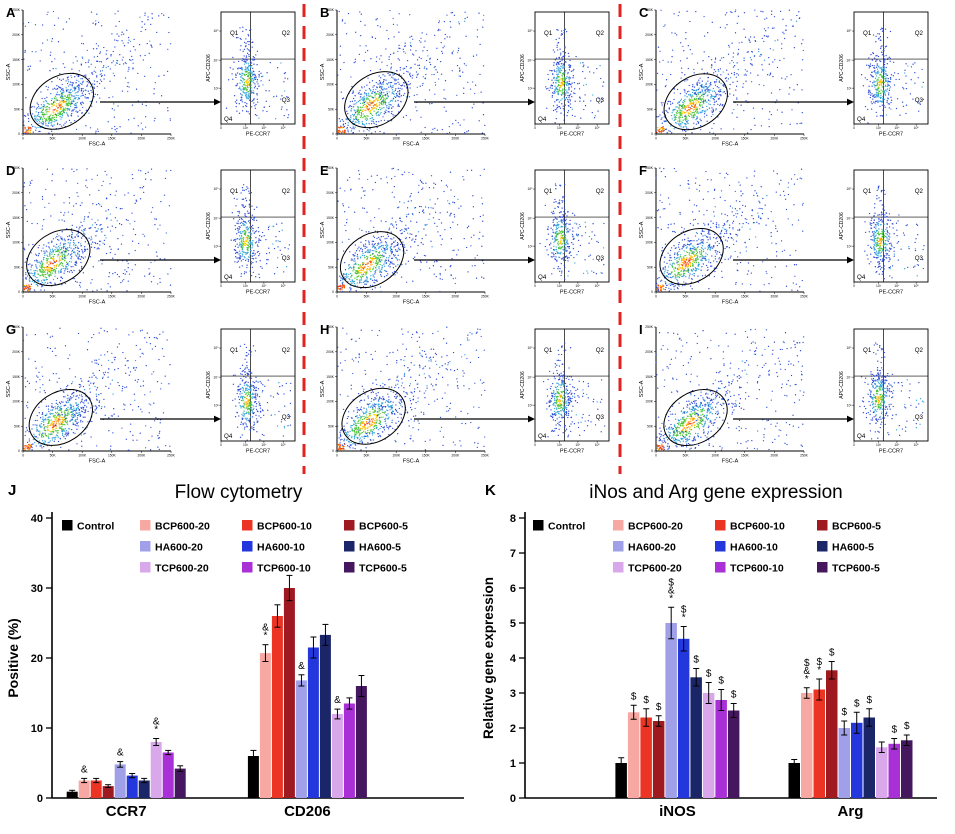 This screenshot has height=834, width=955. I want to click on quadrant-frame, so click(891, 226).